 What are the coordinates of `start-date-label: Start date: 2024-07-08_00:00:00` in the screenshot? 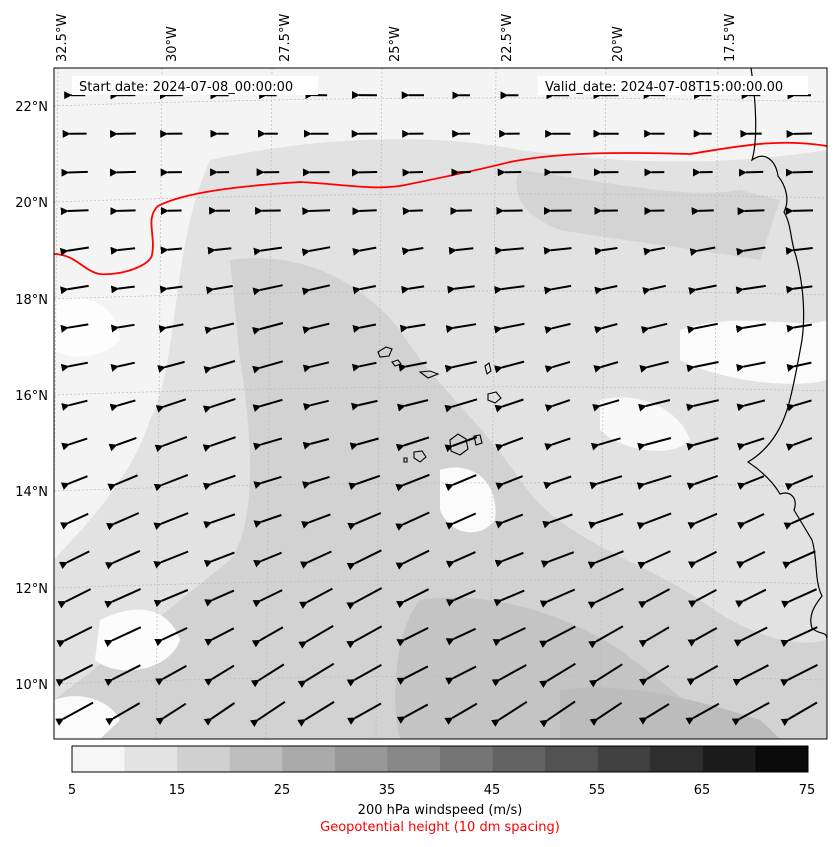 It's located at (186, 87).